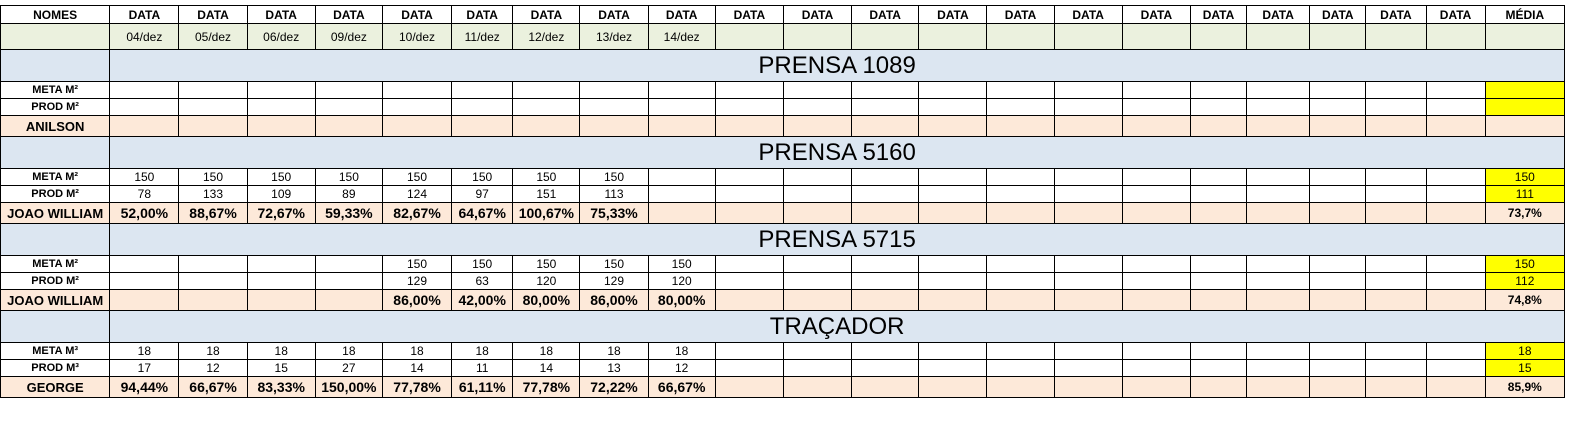 The width and height of the screenshot is (1578, 430). I want to click on section-title: TRAÇADOR, so click(837, 326).